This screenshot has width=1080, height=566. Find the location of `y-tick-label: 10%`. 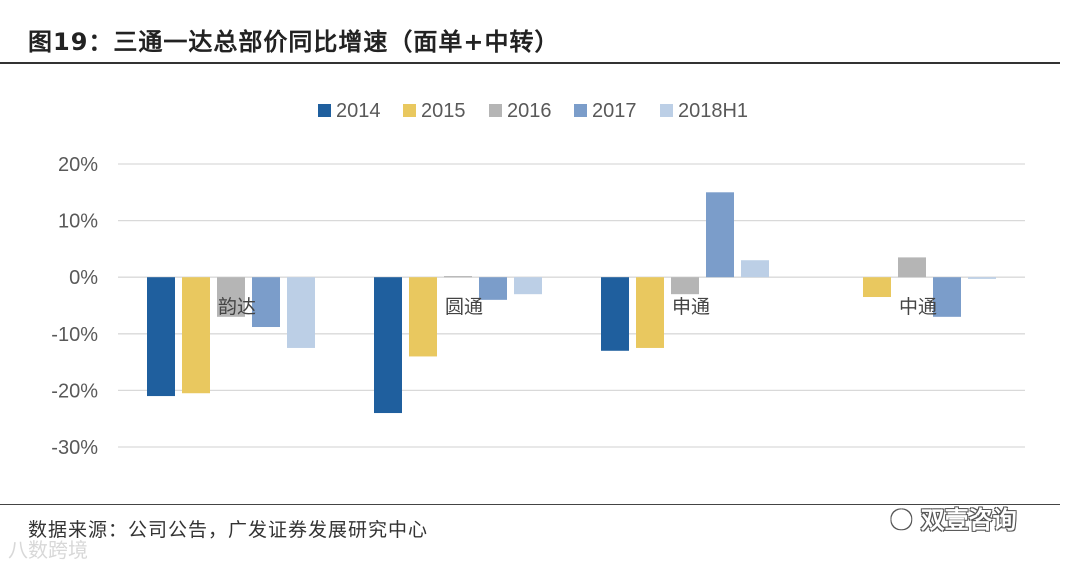

y-tick-label: 10% is located at coordinates (78, 222).